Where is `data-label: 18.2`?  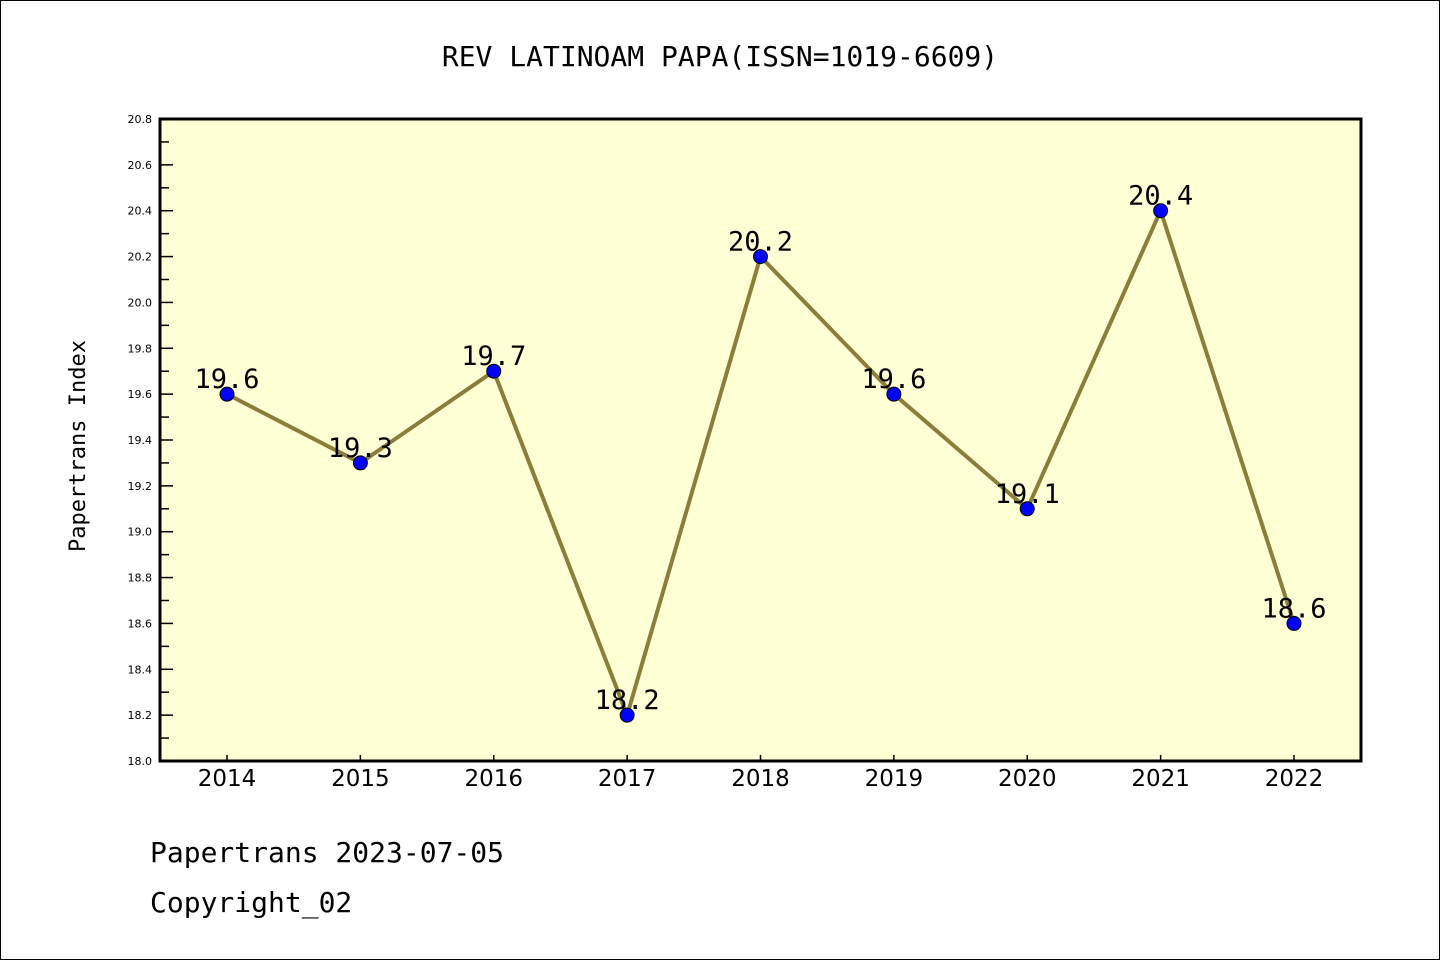 data-label: 18.2 is located at coordinates (627, 700).